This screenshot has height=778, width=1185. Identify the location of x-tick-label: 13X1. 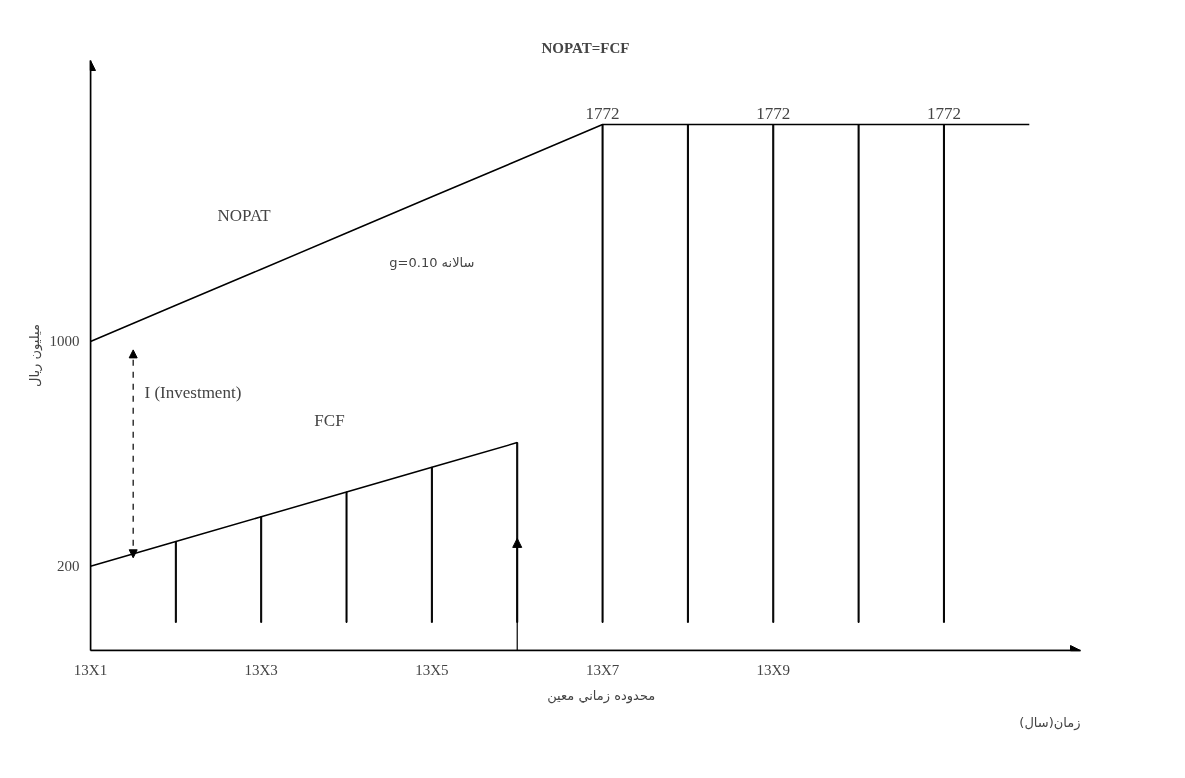
(90, 669).